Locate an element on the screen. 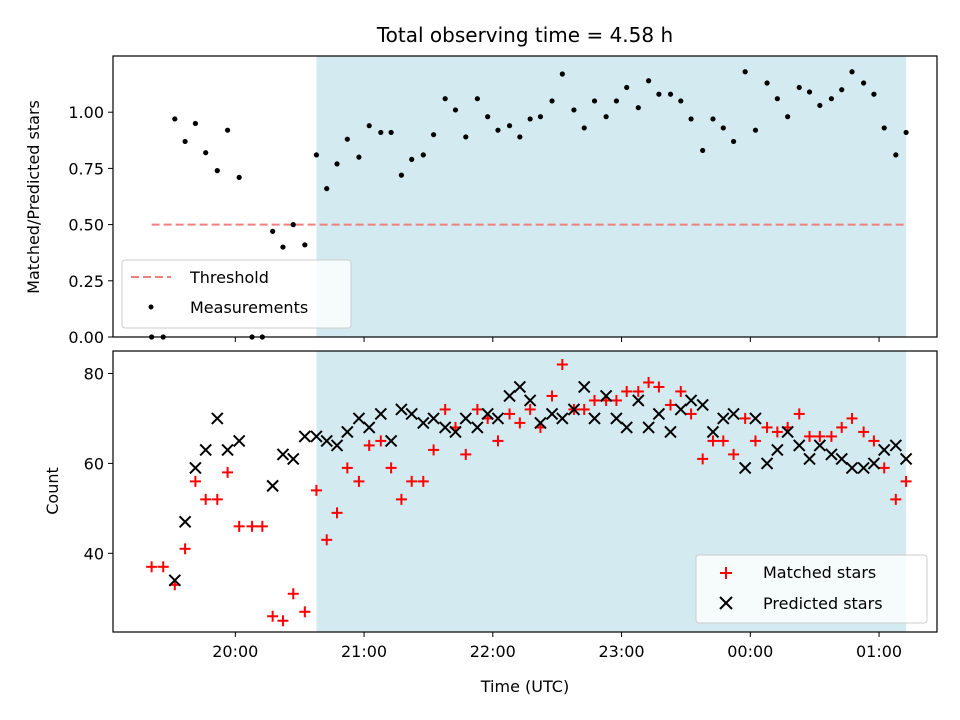 Image resolution: width=960 pixels, height=720 pixels. y-tick-label: 60 is located at coordinates (94, 463).